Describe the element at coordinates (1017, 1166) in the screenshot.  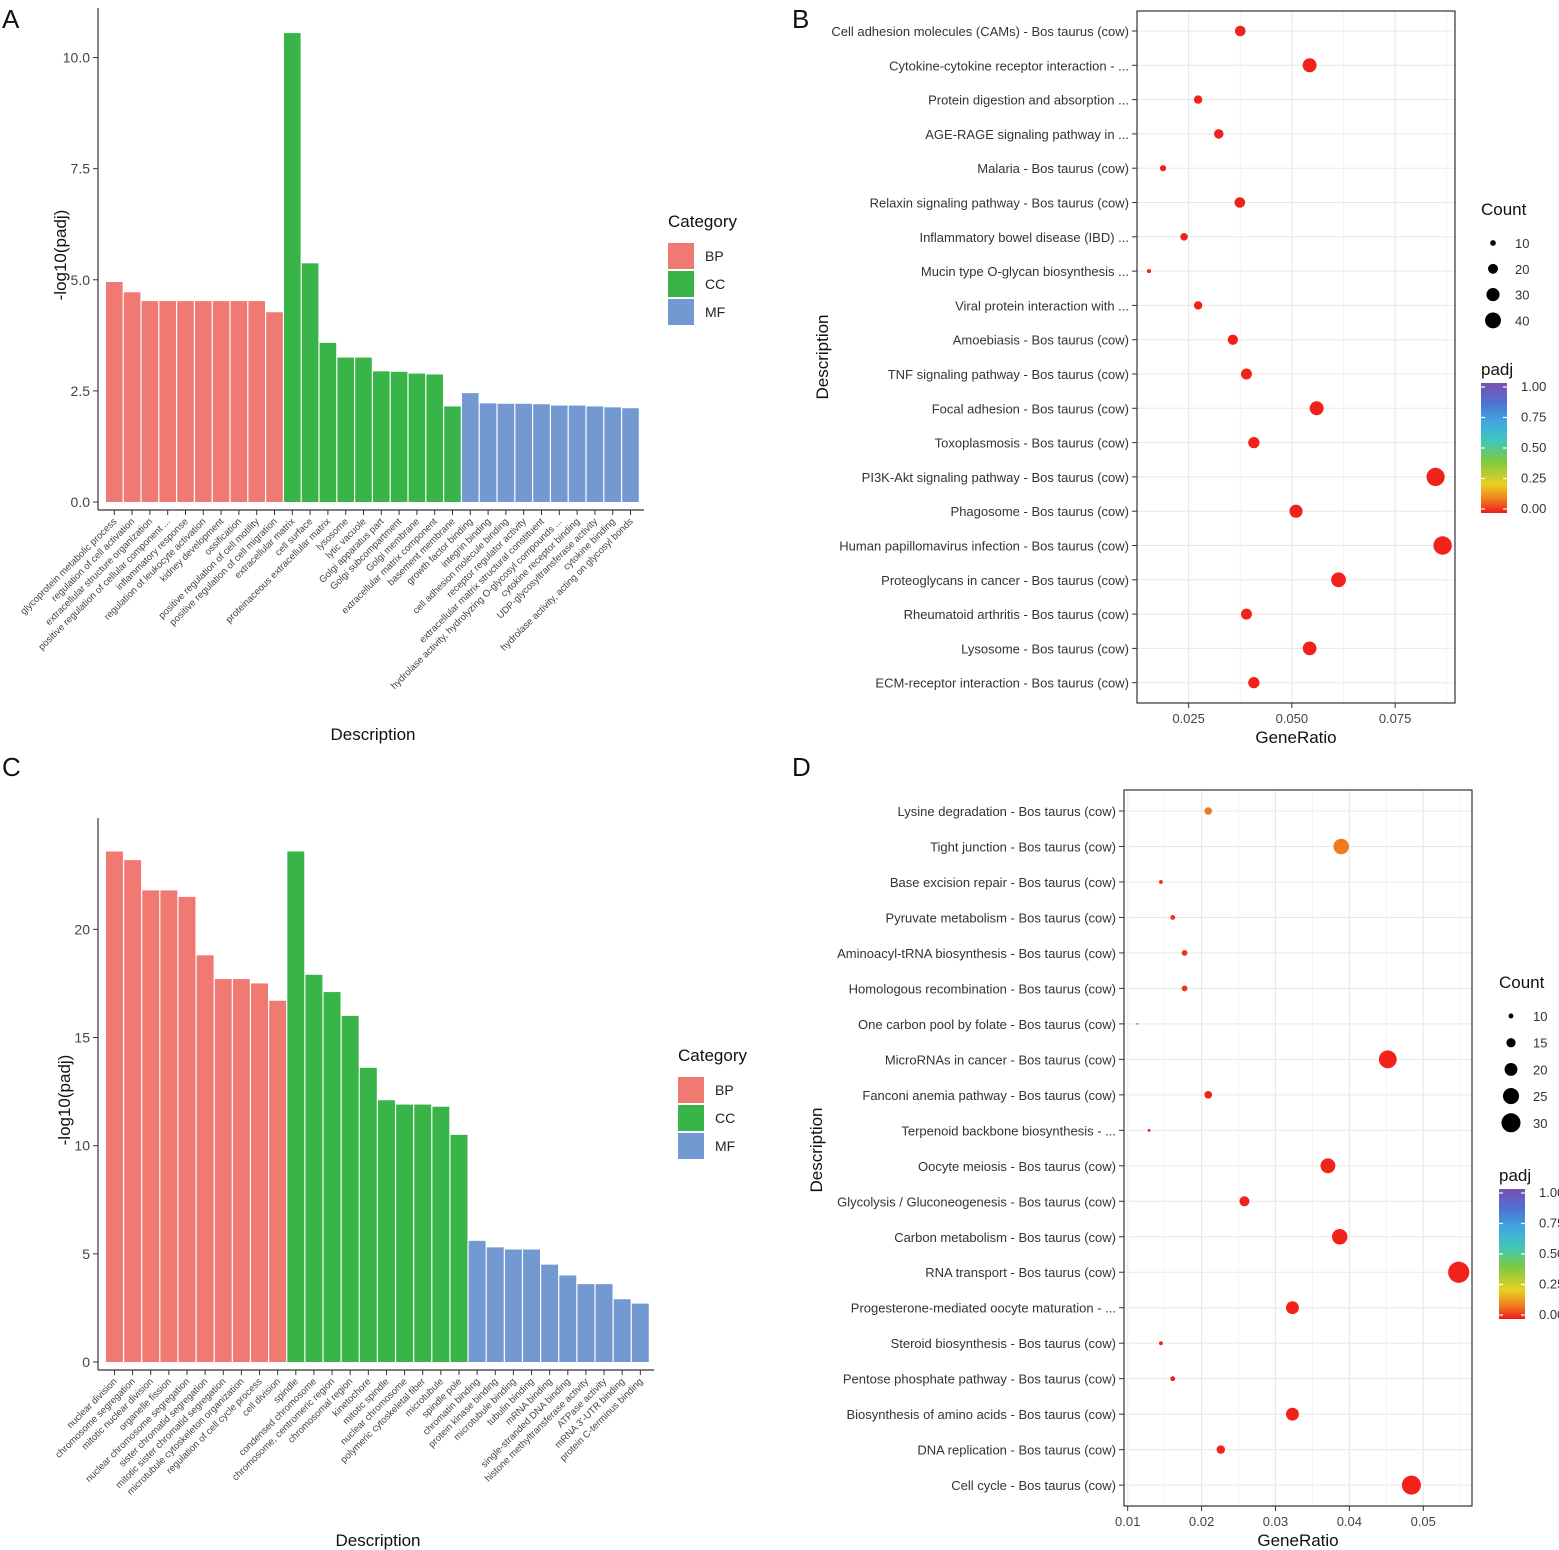
I see `row-label: Oocyte meiosis - Bos taurus (cow)` at that location.